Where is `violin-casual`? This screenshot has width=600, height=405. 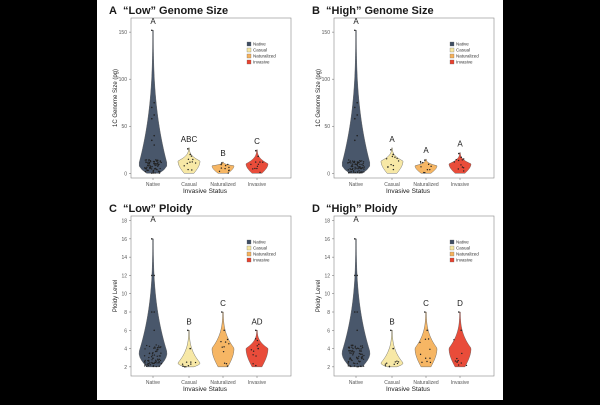 violin-casual is located at coordinates (392, 160).